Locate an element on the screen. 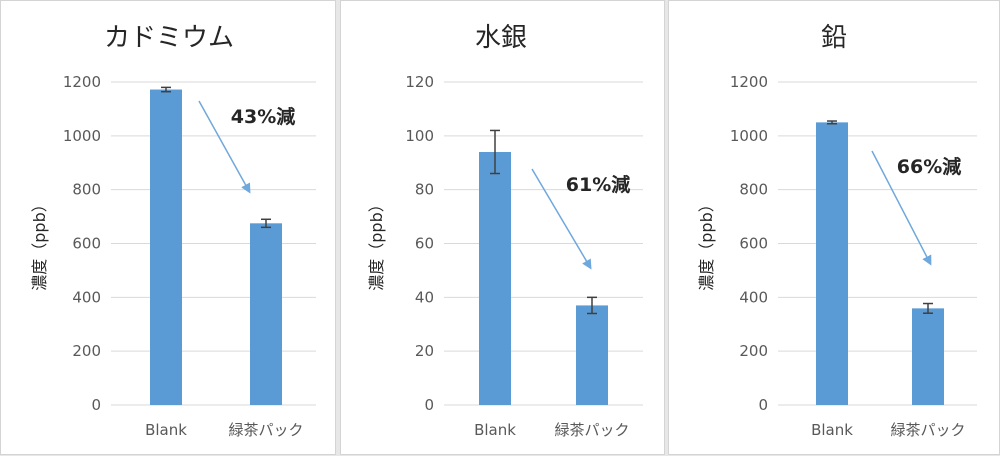  reduction-annotation: 43%減 is located at coordinates (263, 116).